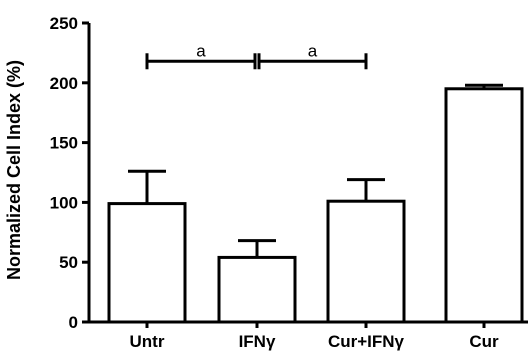 The image size is (531, 356). Describe the element at coordinates (366, 341) in the screenshot. I see `x-tick-label-2: Cur+IFNγ` at that location.